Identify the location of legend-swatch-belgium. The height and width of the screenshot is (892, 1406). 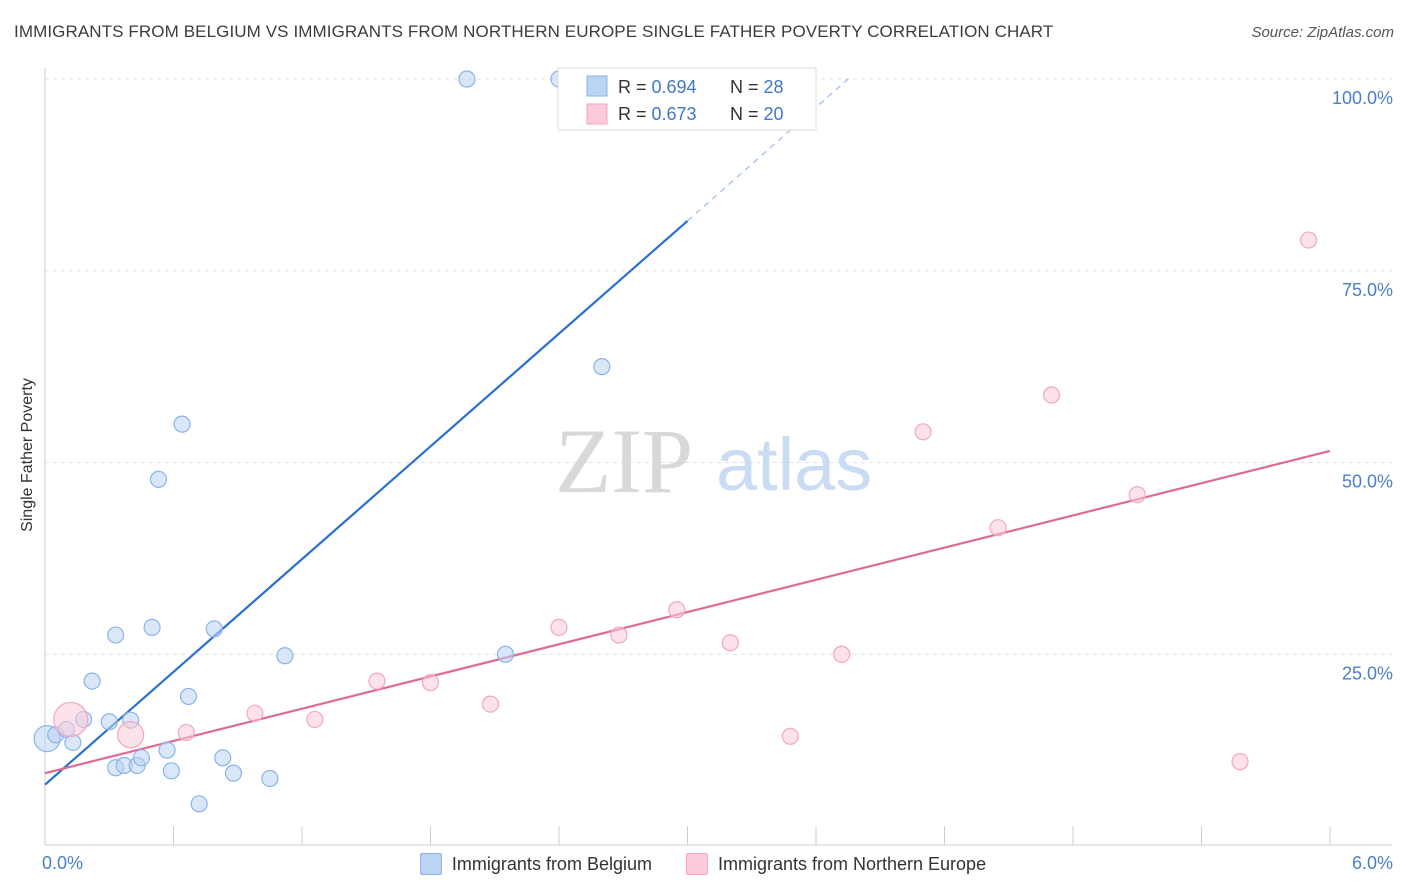
(597, 86).